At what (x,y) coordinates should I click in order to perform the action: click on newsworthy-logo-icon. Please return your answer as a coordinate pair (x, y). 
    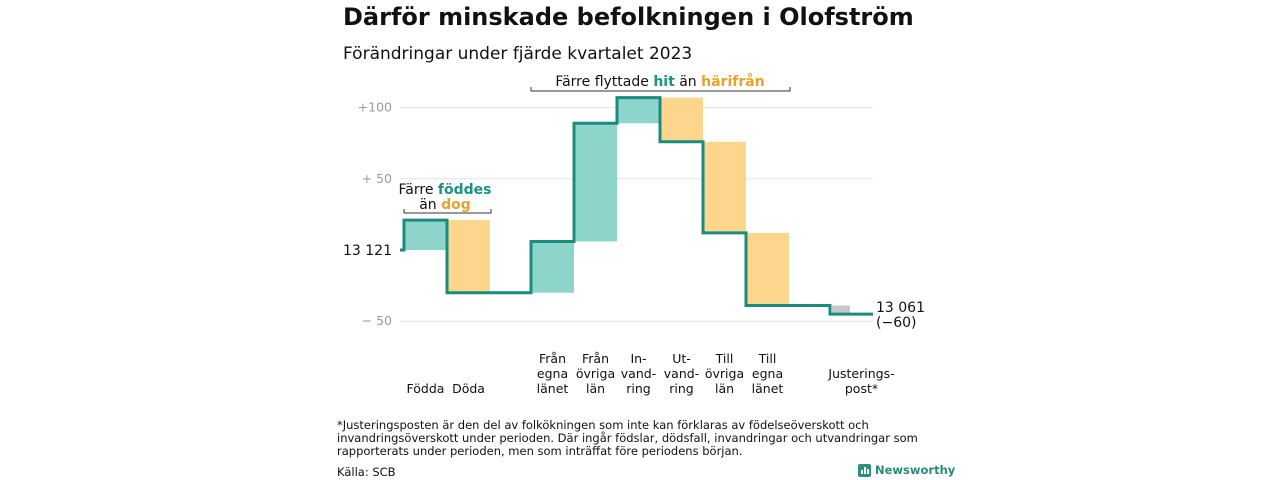
    Looking at the image, I should click on (864, 470).